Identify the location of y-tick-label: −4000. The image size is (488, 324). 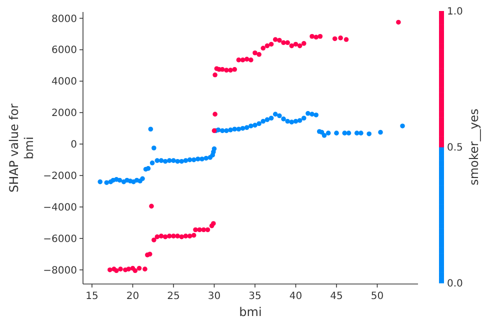
(60, 208).